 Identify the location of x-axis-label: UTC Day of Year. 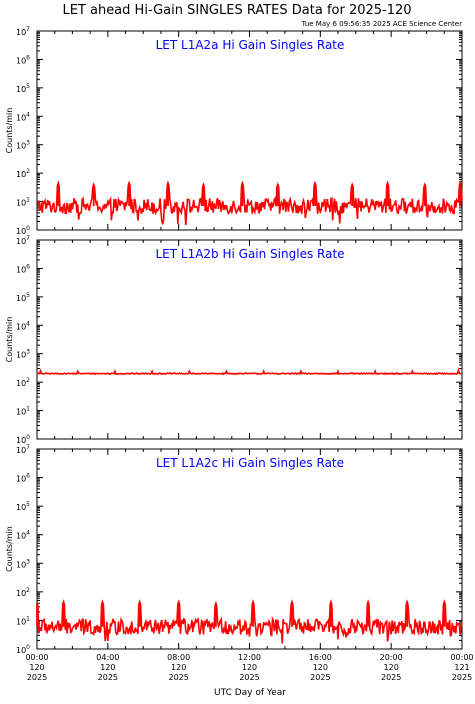
(250, 693).